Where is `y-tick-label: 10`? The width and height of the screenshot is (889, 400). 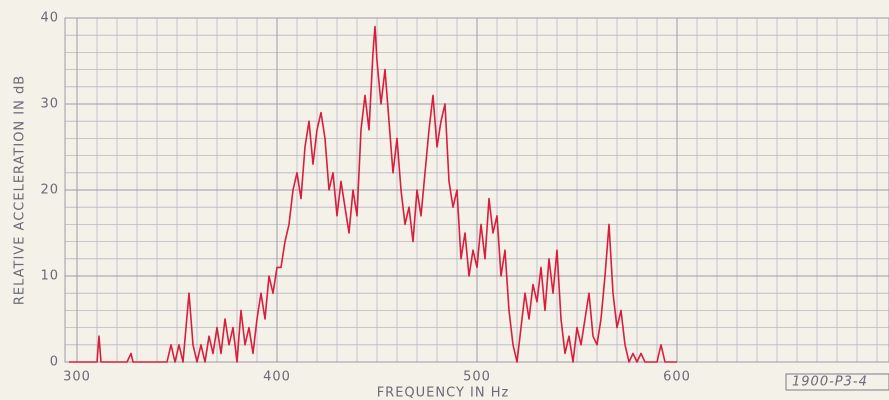
y-tick-label: 10 is located at coordinates (49, 276).